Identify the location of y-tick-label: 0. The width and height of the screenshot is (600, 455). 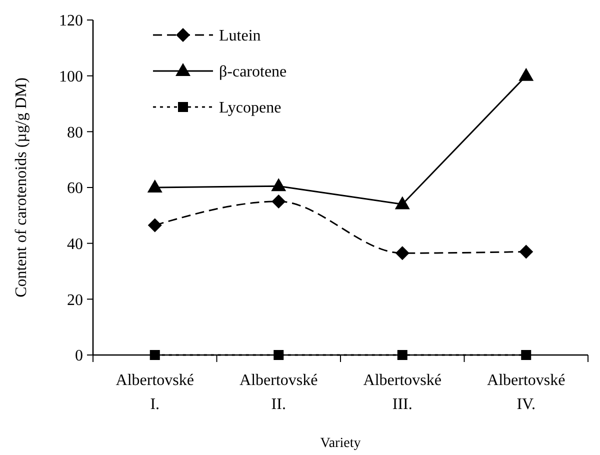
(79, 356).